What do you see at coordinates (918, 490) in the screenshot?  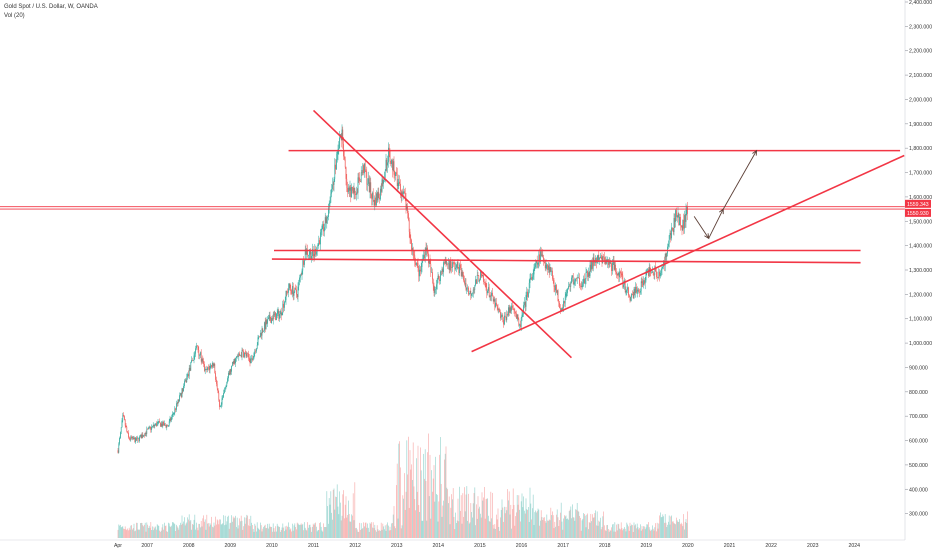 I see `price-tick-label: 400.000` at bounding box center [918, 490].